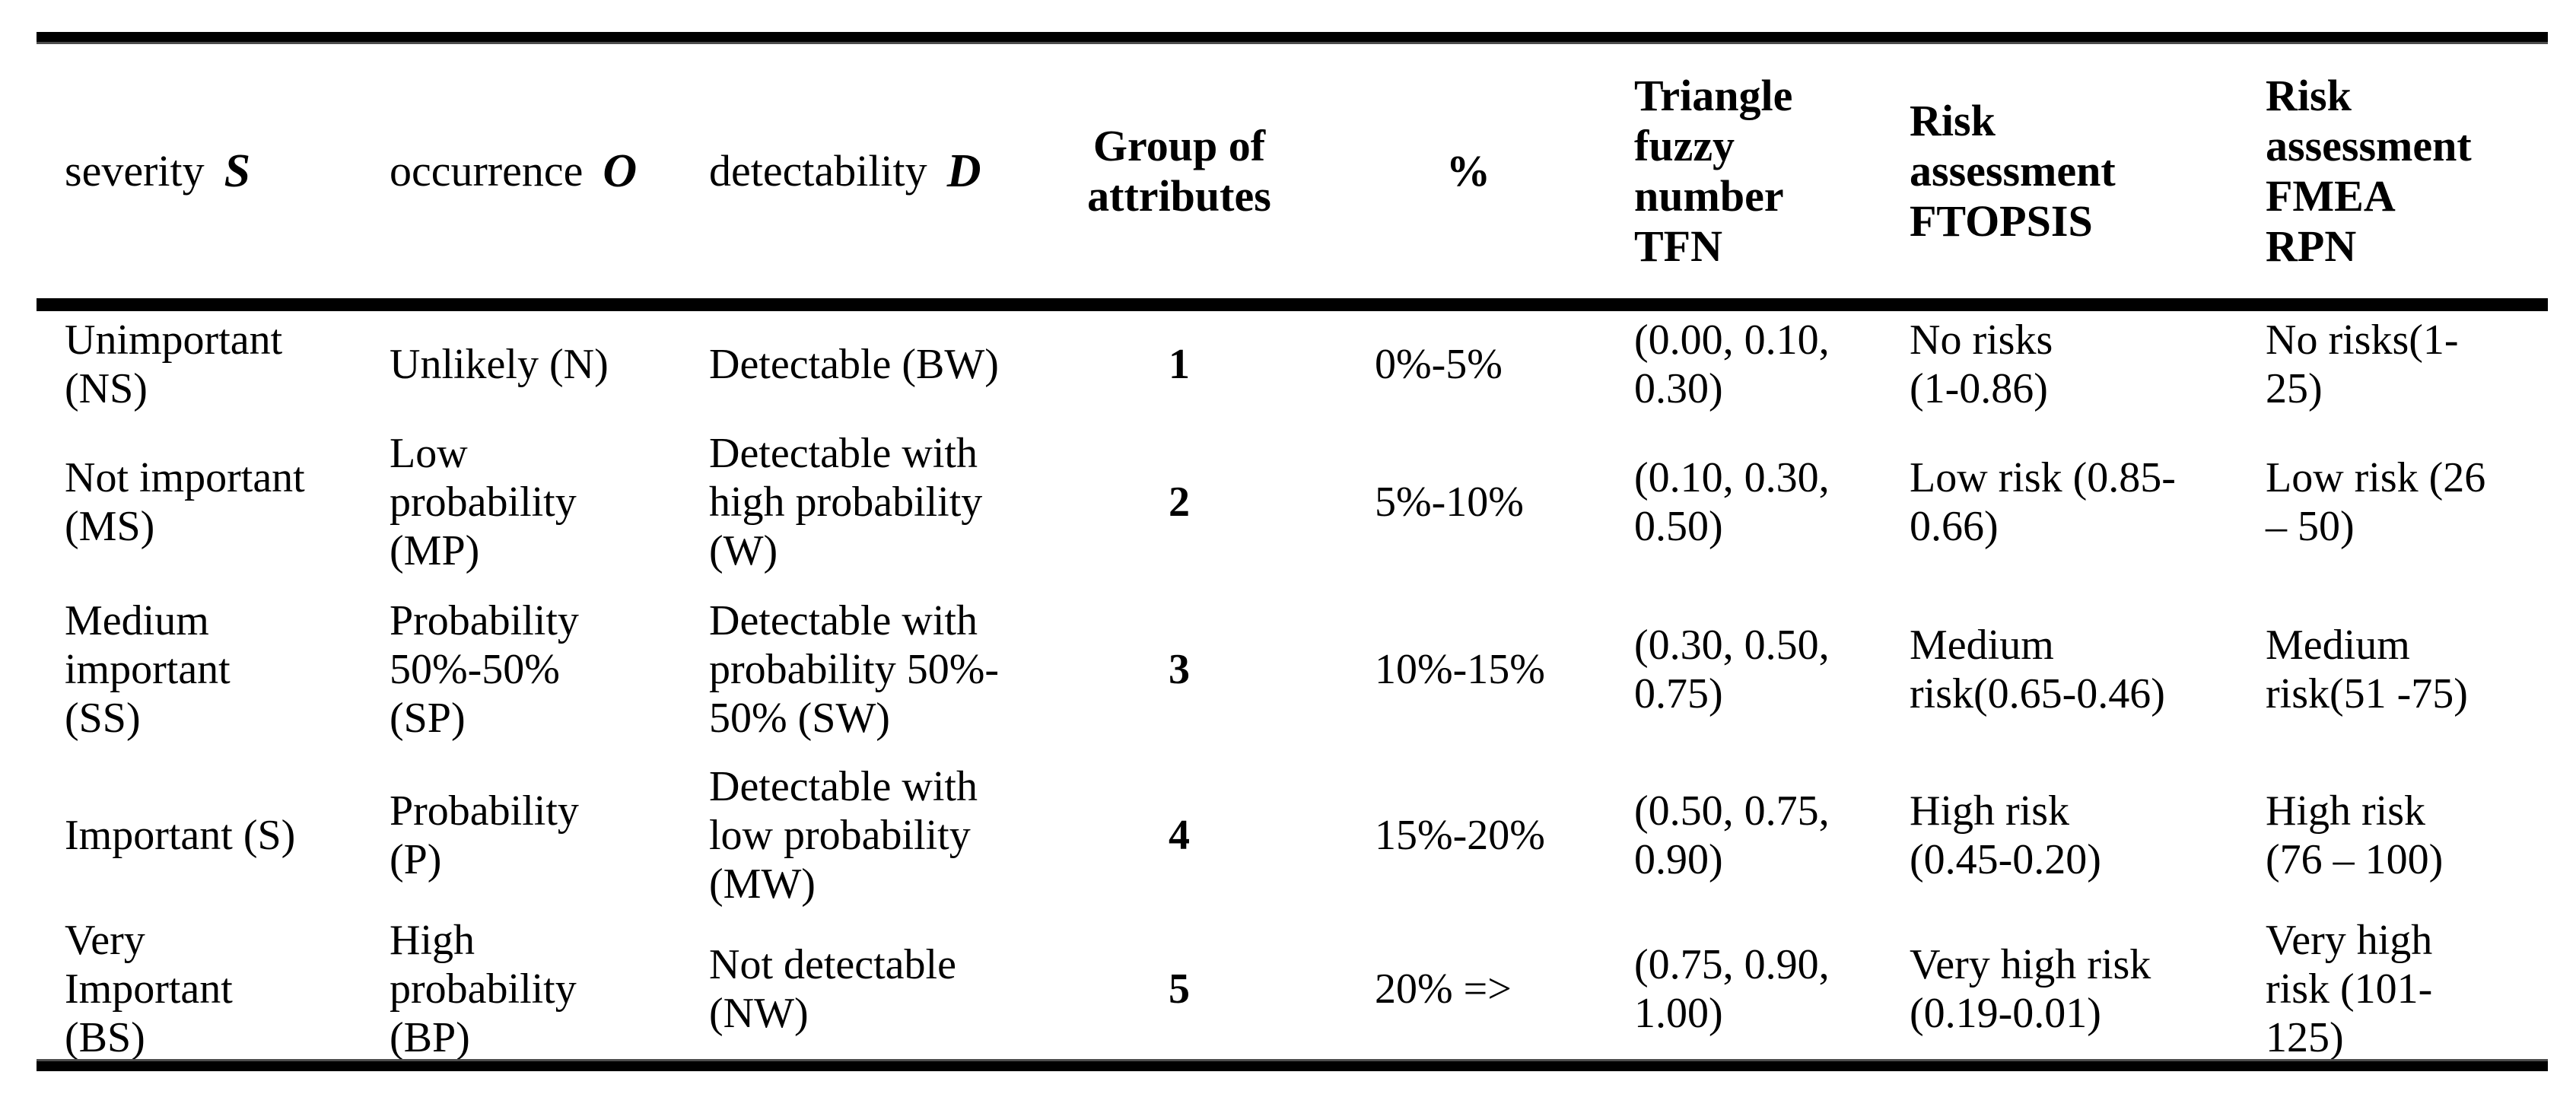 This screenshot has width=2576, height=1110. What do you see at coordinates (964, 171) in the screenshot?
I see `header-detectability-var: D` at bounding box center [964, 171].